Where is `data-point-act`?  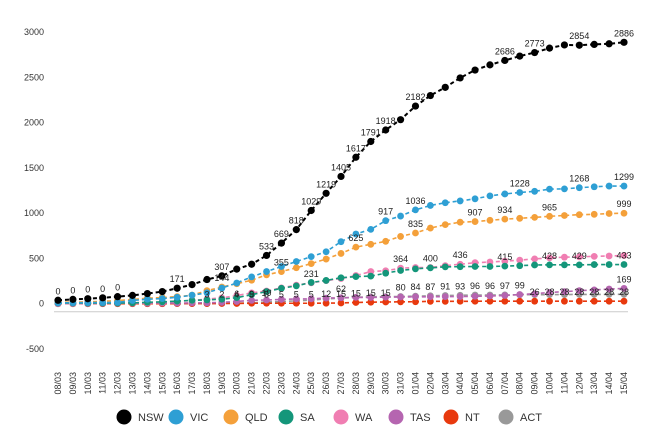 data-point-act is located at coordinates (624, 294).